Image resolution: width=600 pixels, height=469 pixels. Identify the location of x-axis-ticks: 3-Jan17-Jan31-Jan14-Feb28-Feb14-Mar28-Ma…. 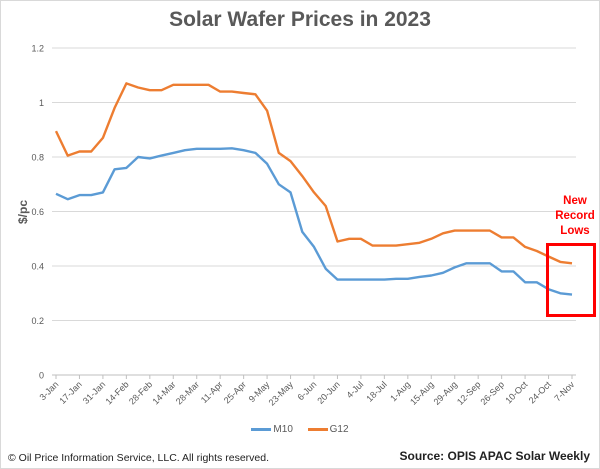
(307, 391).